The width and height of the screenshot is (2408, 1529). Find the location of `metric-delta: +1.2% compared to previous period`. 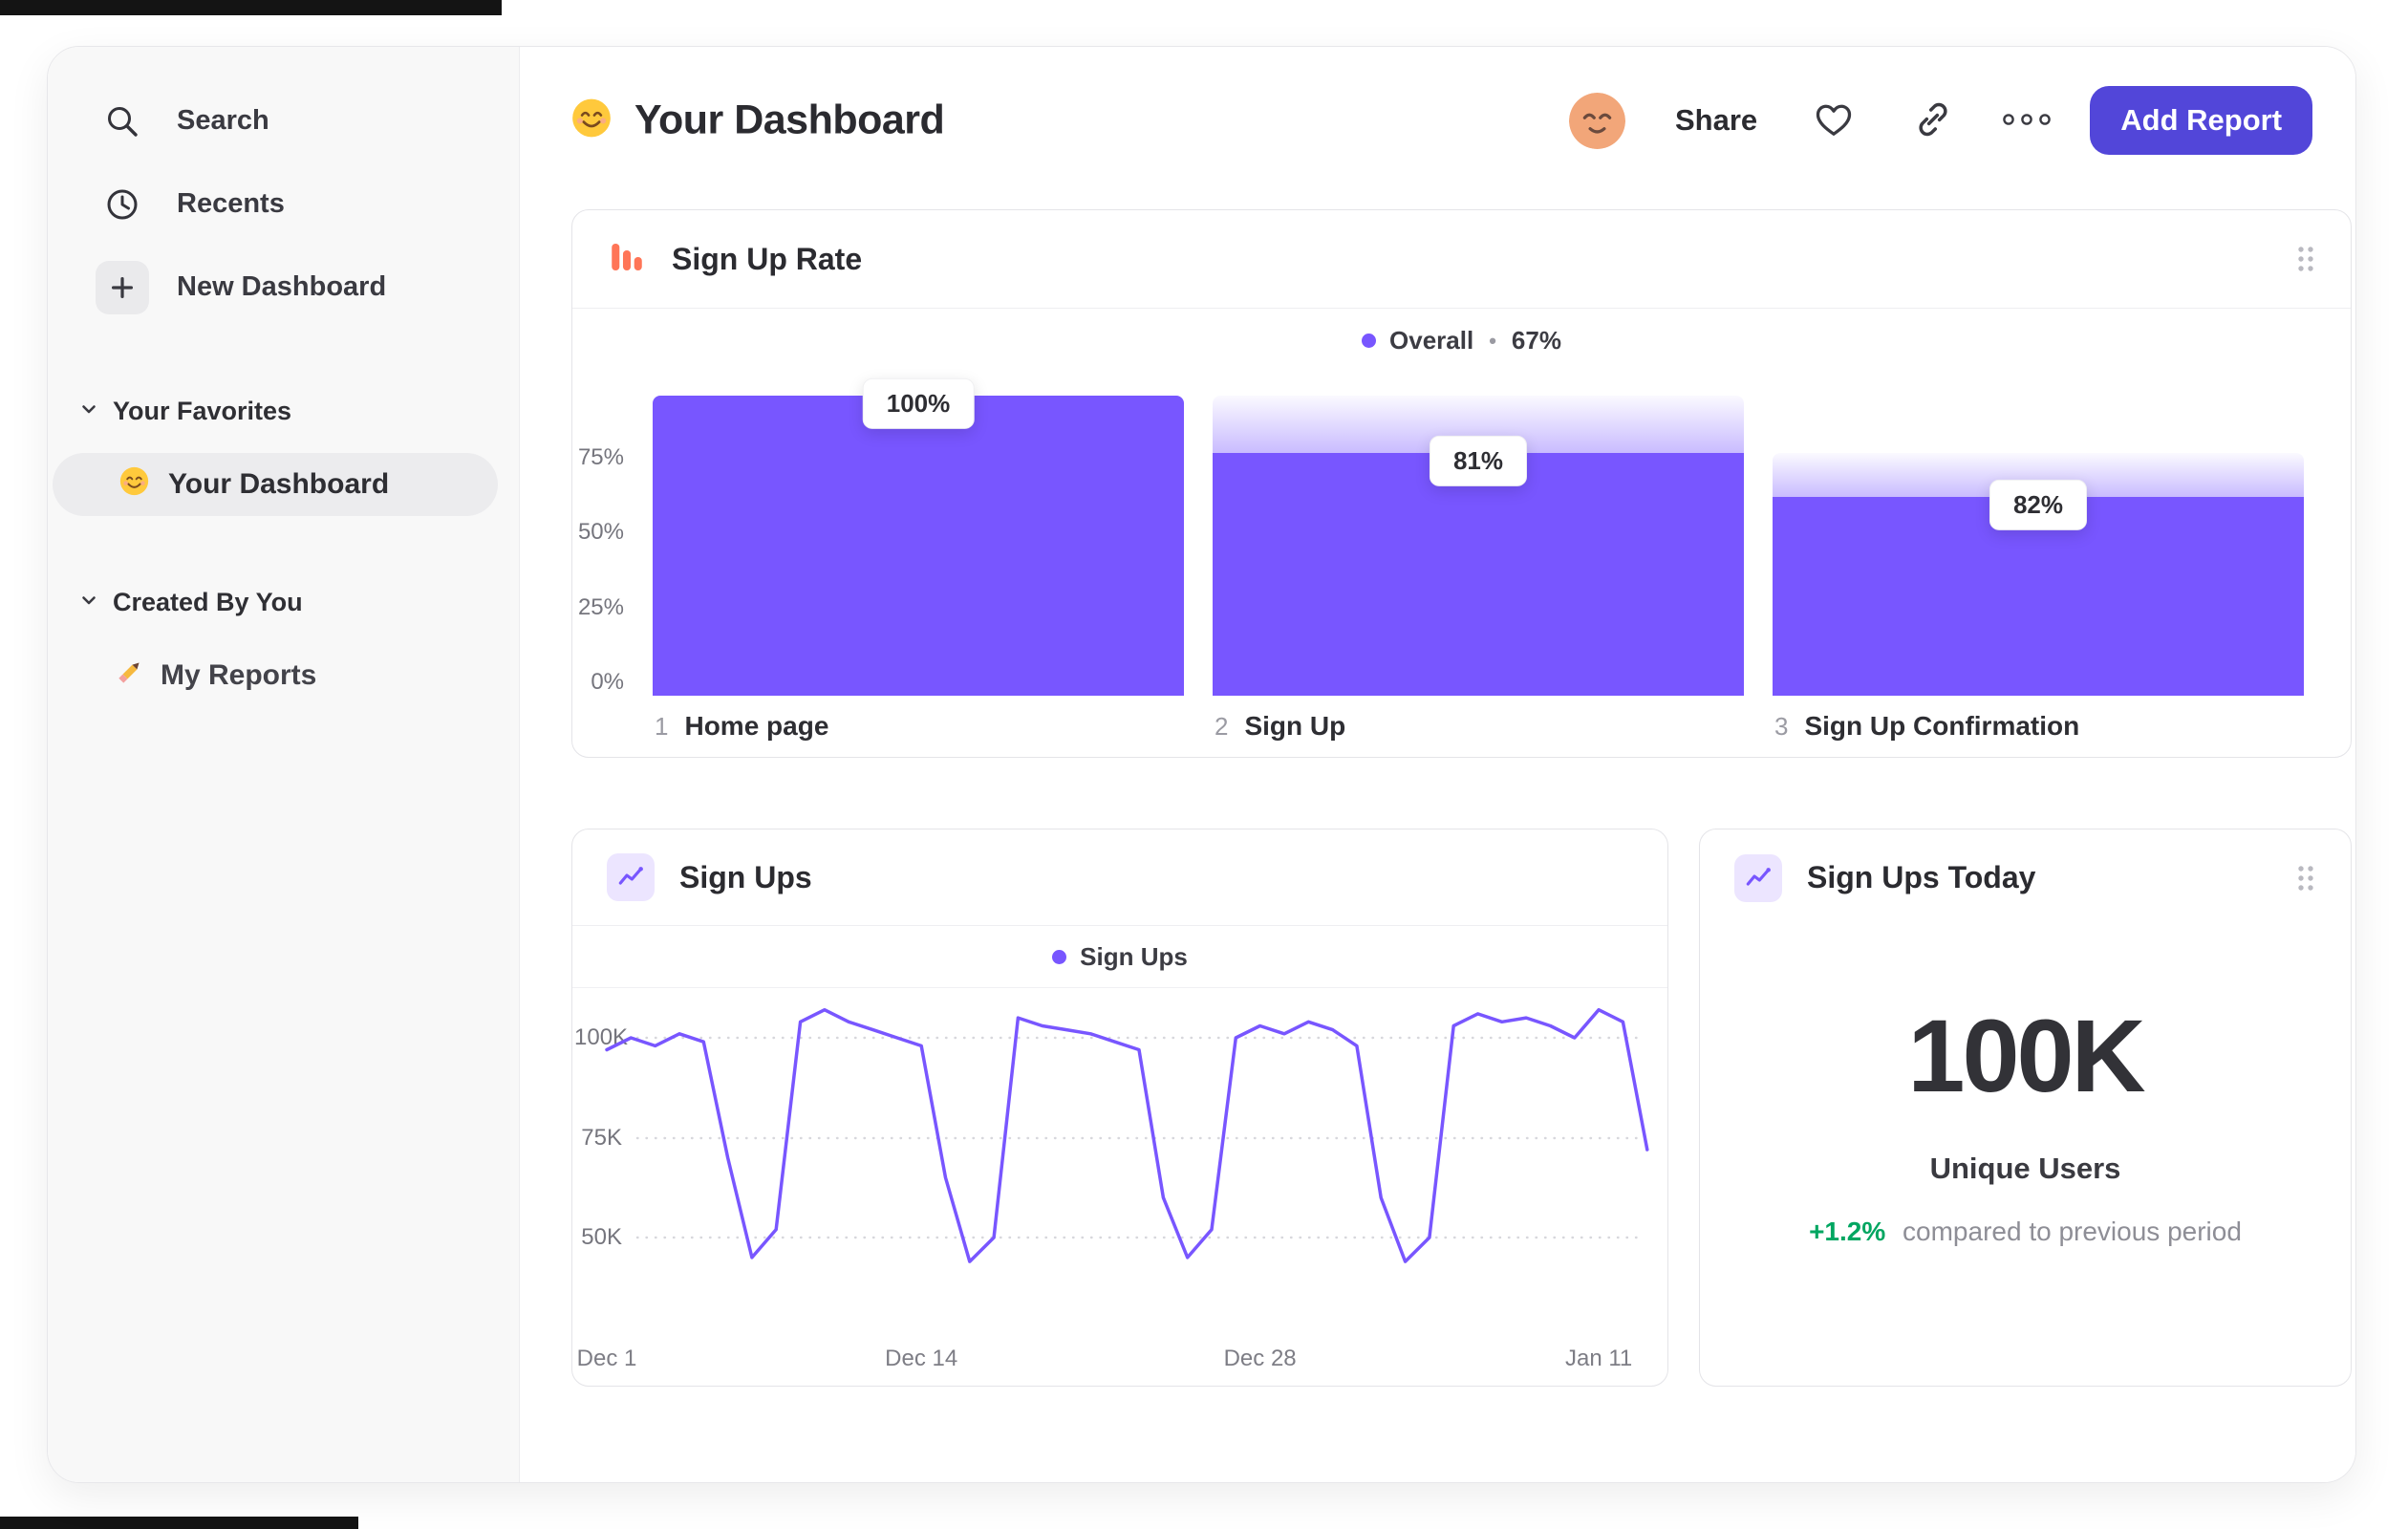

metric-delta: +1.2% compared to previous period is located at coordinates (2026, 1231).